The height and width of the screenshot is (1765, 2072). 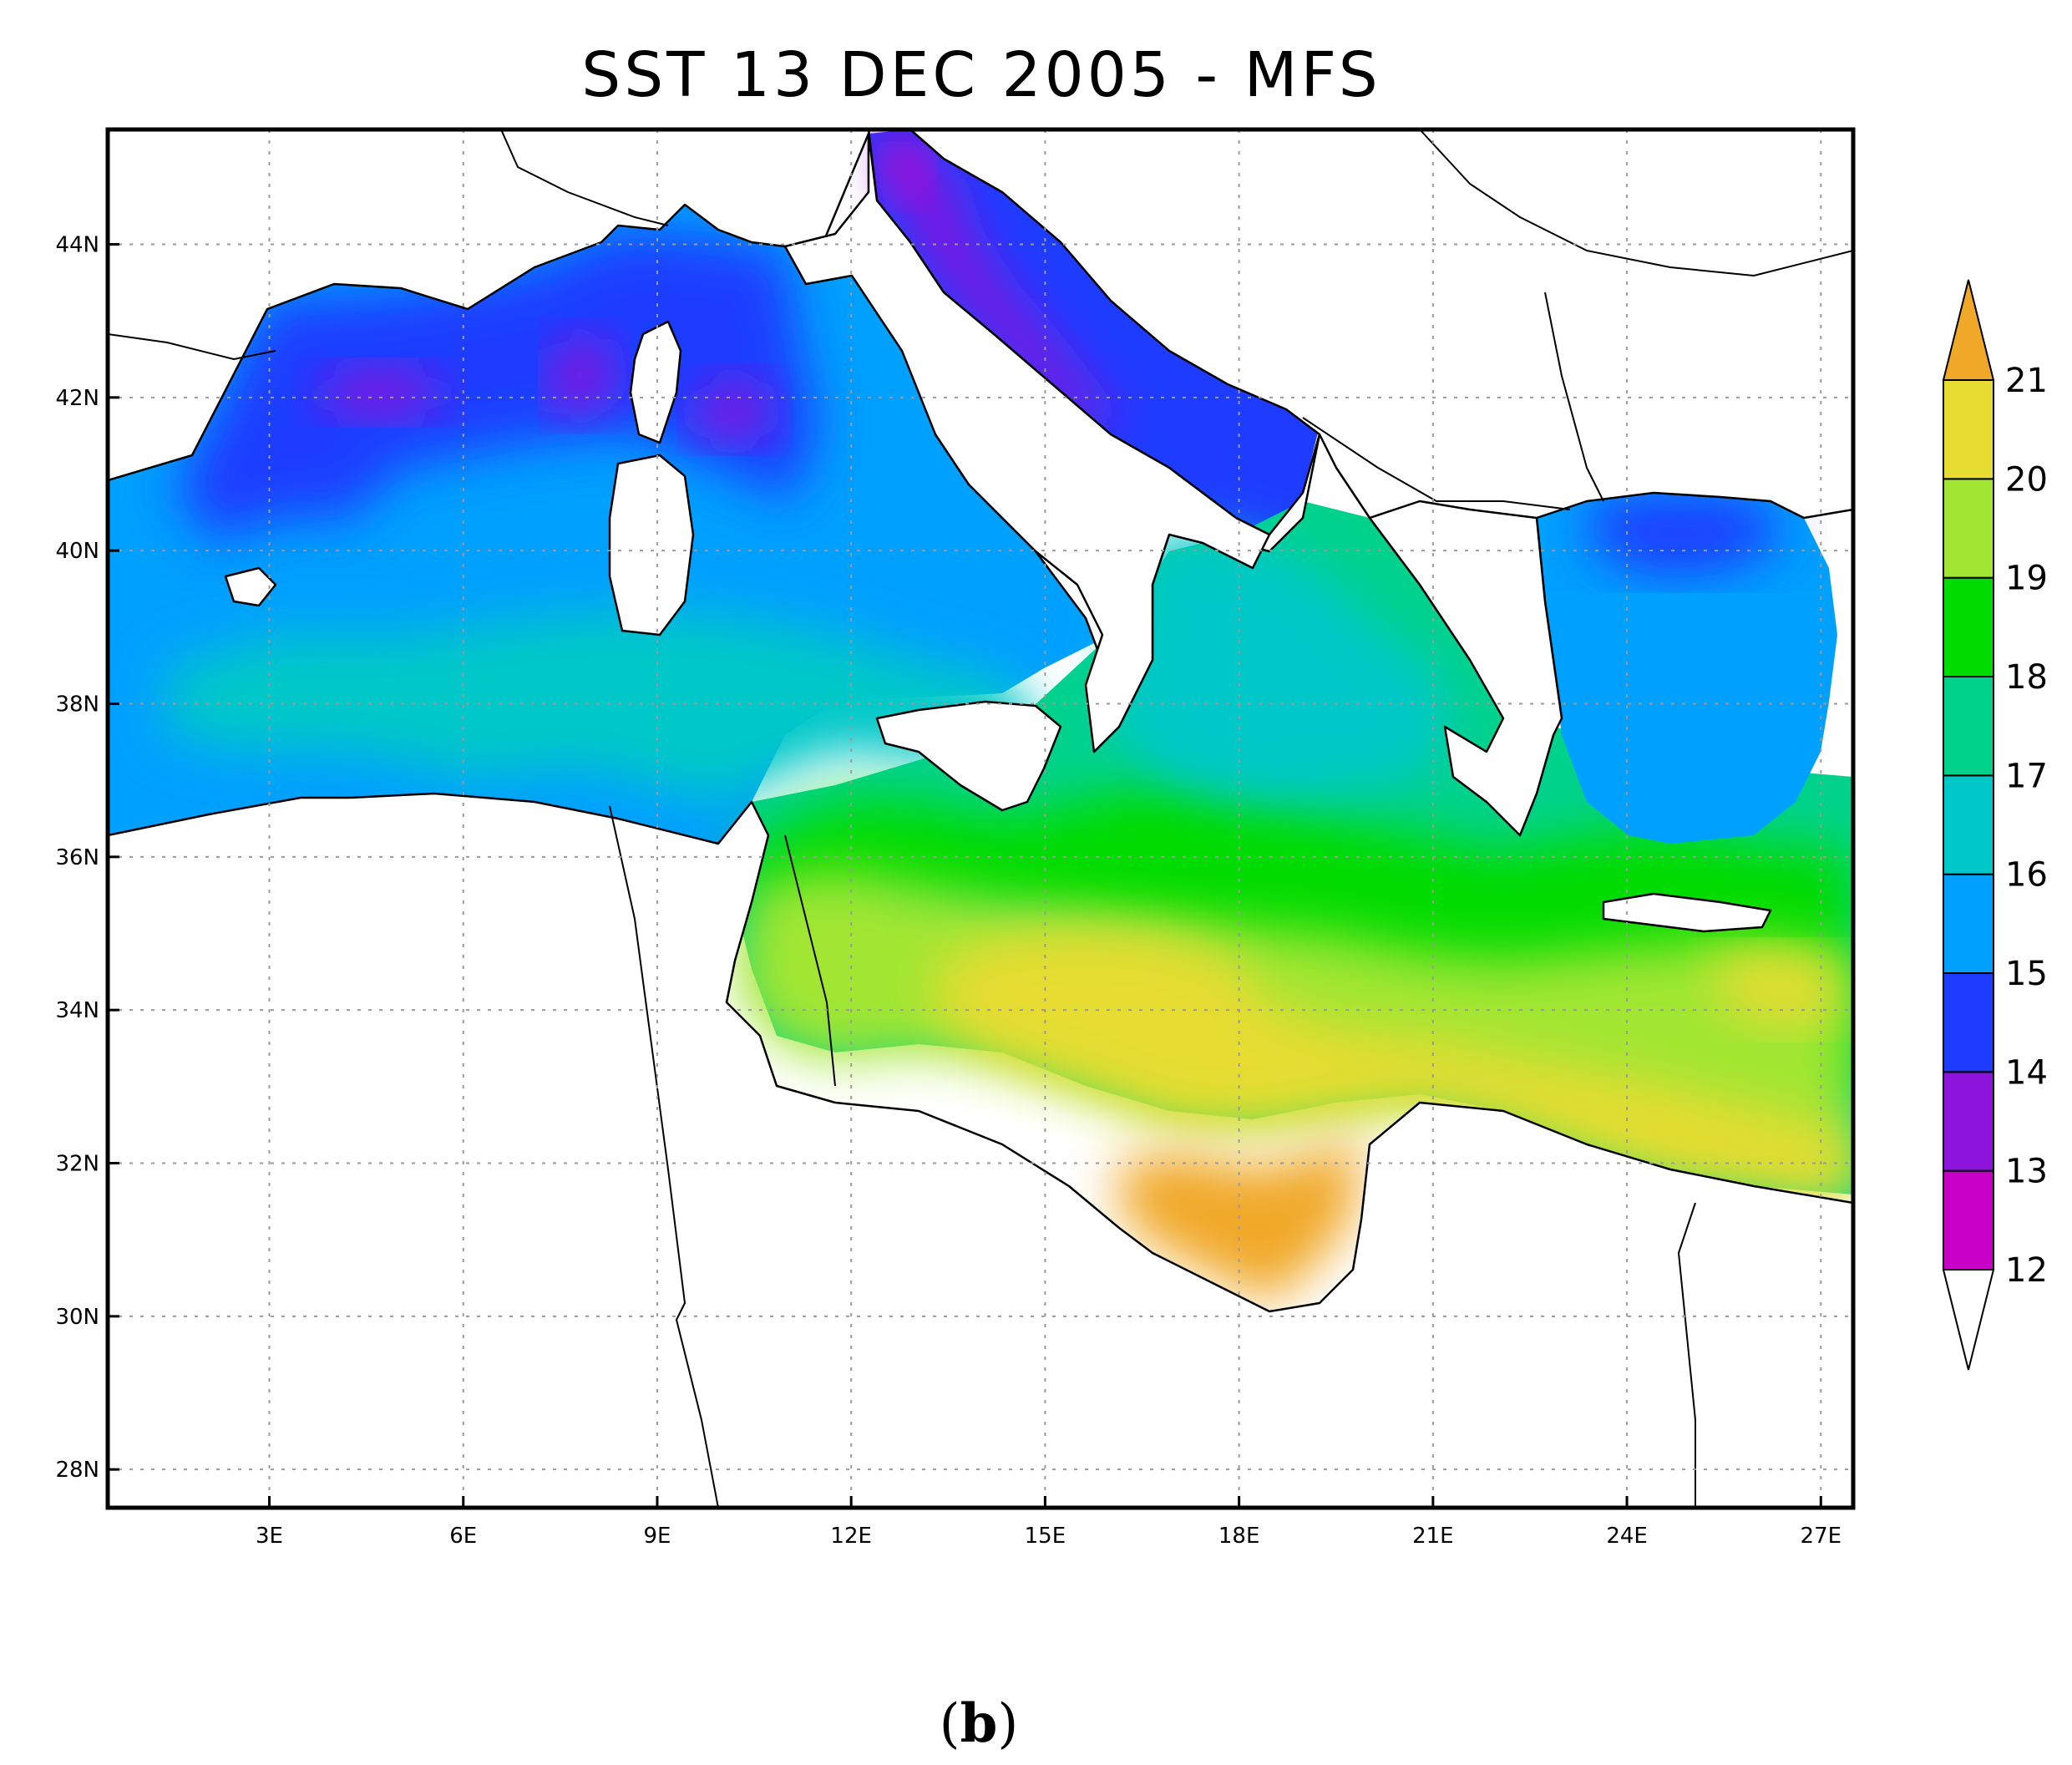 I want to click on land-corsica, so click(x=655, y=382).